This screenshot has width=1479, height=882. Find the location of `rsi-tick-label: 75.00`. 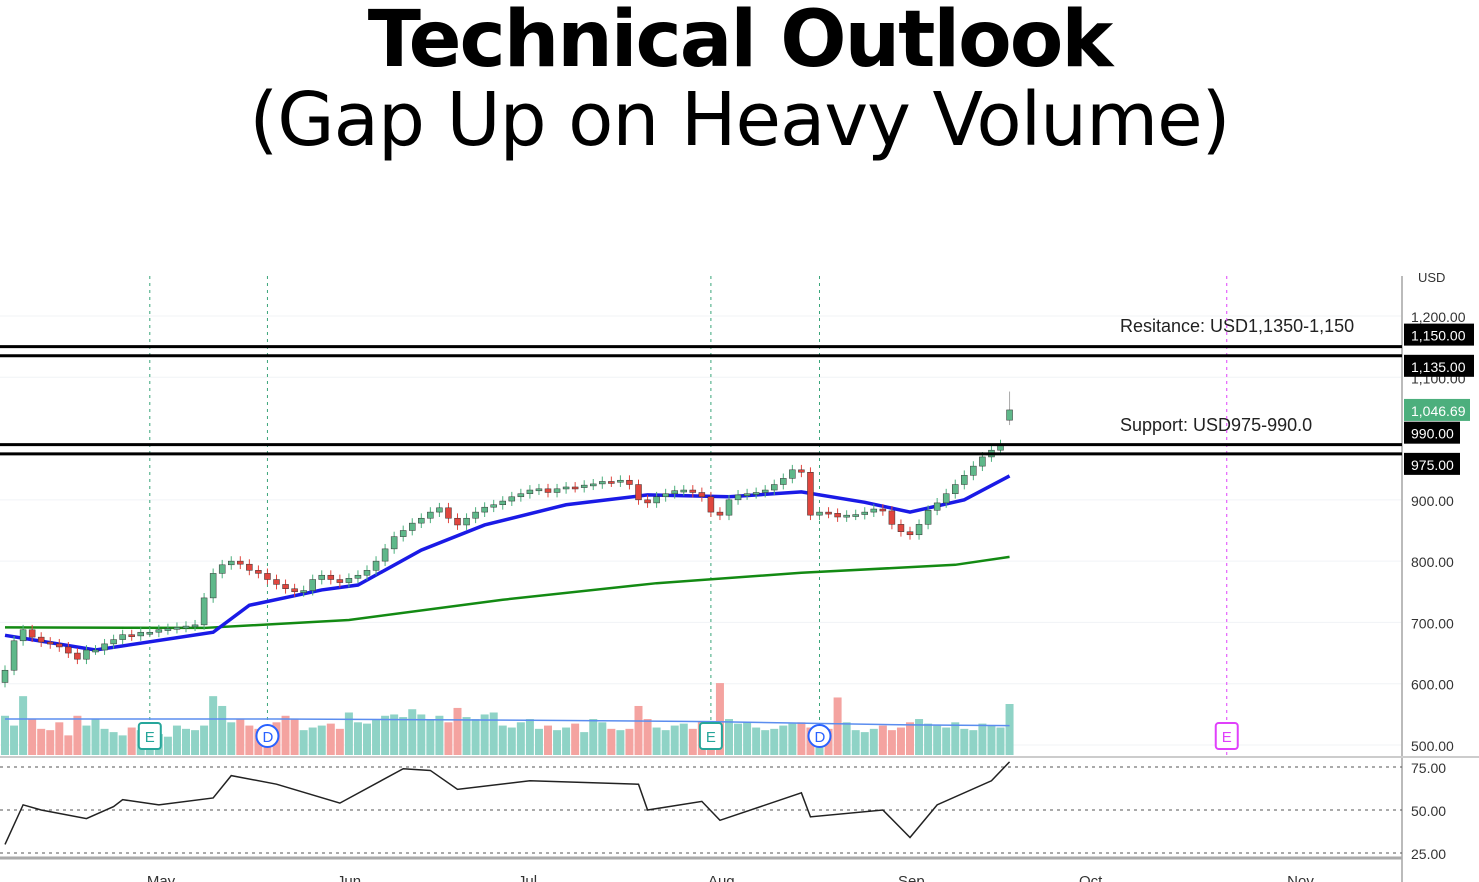

rsi-tick-label: 75.00 is located at coordinates (1428, 768).